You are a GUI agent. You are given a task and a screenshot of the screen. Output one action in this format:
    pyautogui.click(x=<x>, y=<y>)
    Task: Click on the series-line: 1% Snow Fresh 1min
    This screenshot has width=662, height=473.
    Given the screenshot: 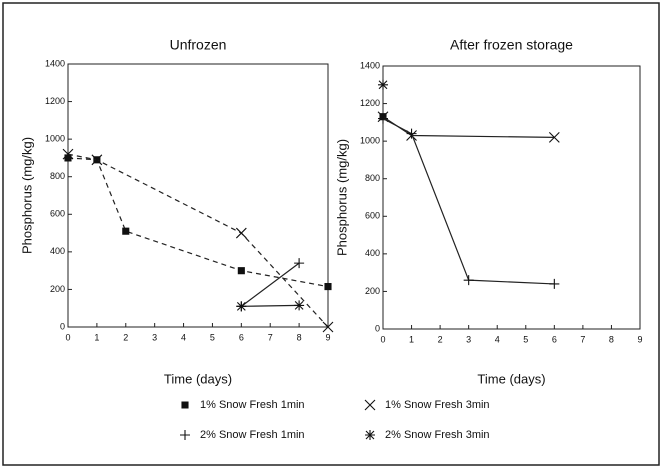 What is the action you would take?
    pyautogui.click(x=198, y=222)
    